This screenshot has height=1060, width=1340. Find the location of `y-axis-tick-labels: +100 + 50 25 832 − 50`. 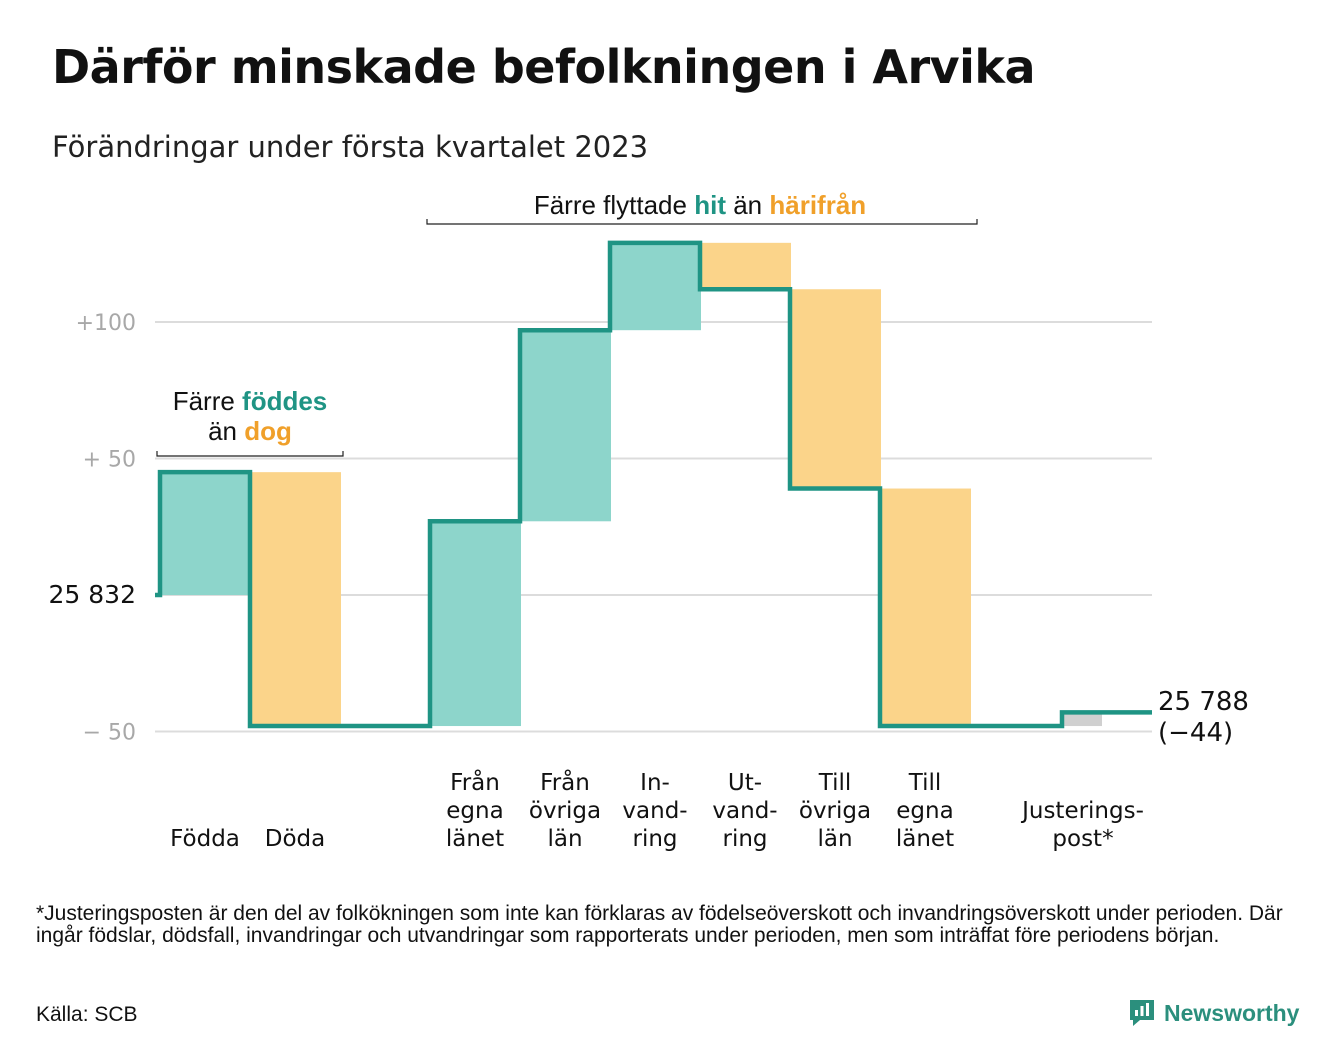

y-axis-tick-labels: +100 + 50 25 832 − 50 is located at coordinates (92, 528).